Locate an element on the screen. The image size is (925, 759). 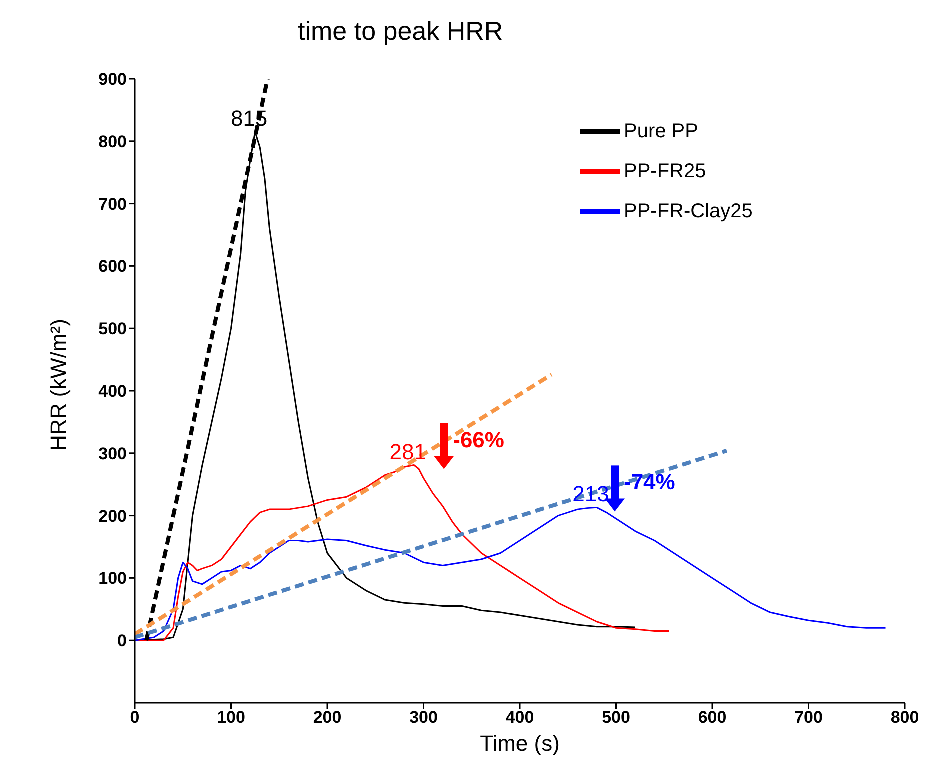
x-tick-label: 800 is located at coordinates (905, 718).